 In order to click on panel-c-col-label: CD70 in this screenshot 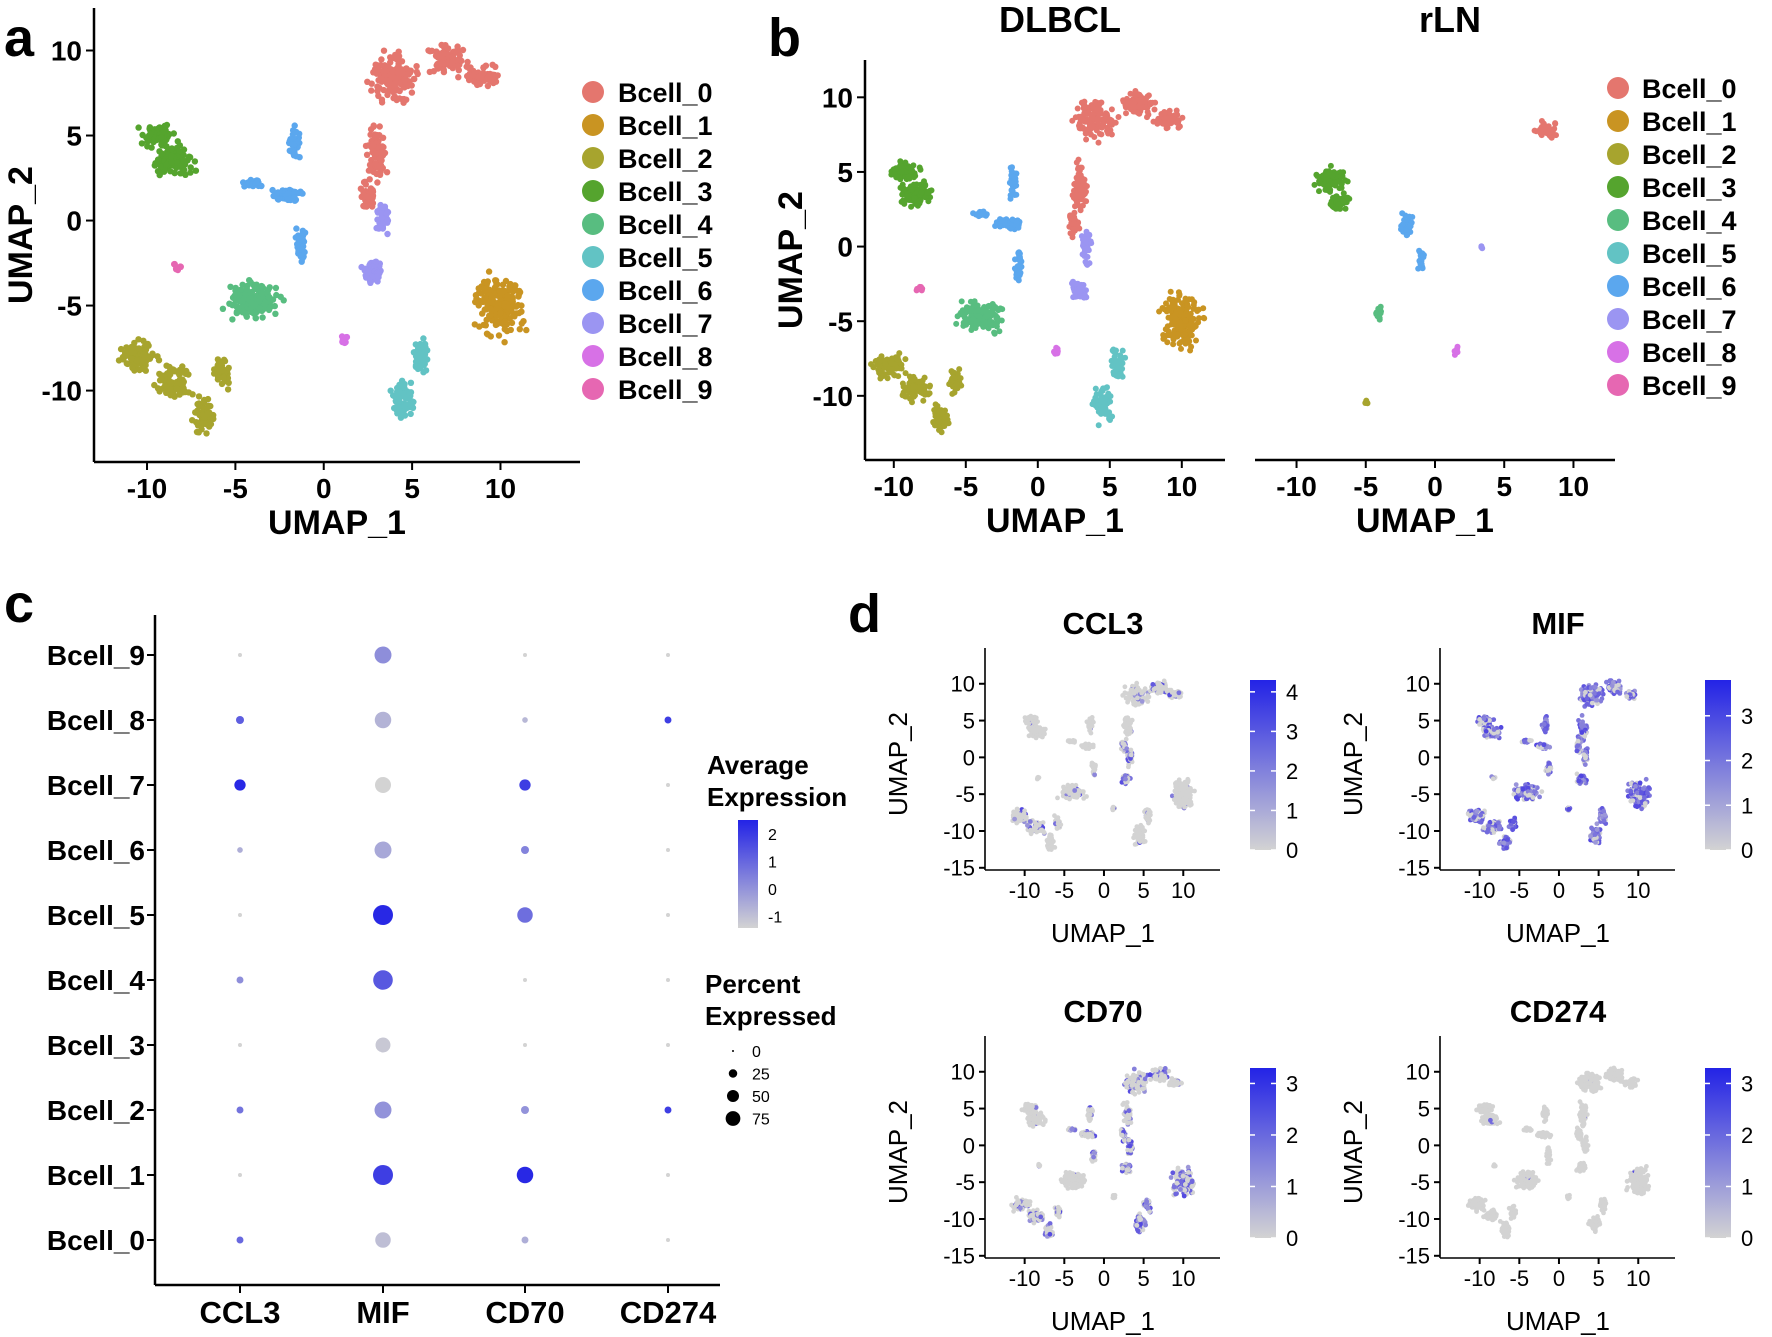, I will do `click(524, 1312)`.